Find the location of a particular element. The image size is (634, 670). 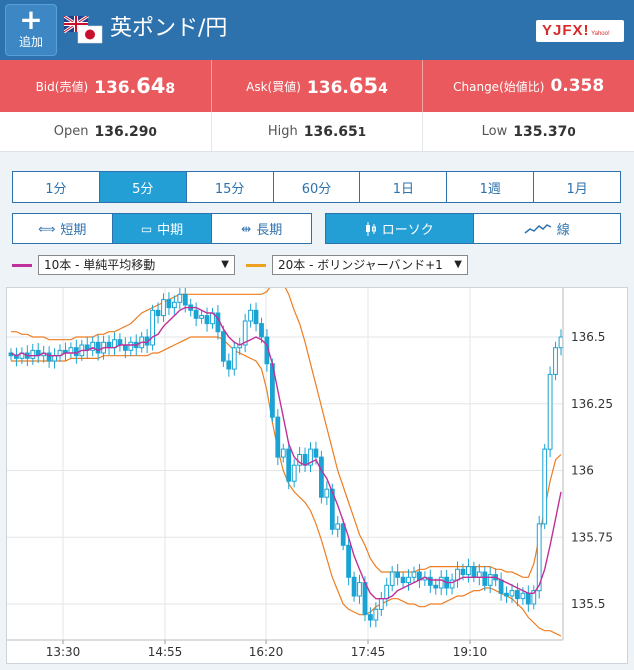

ohl-bar: Open 136.290 High 136.651 Low 135.370 is located at coordinates (317, 132).